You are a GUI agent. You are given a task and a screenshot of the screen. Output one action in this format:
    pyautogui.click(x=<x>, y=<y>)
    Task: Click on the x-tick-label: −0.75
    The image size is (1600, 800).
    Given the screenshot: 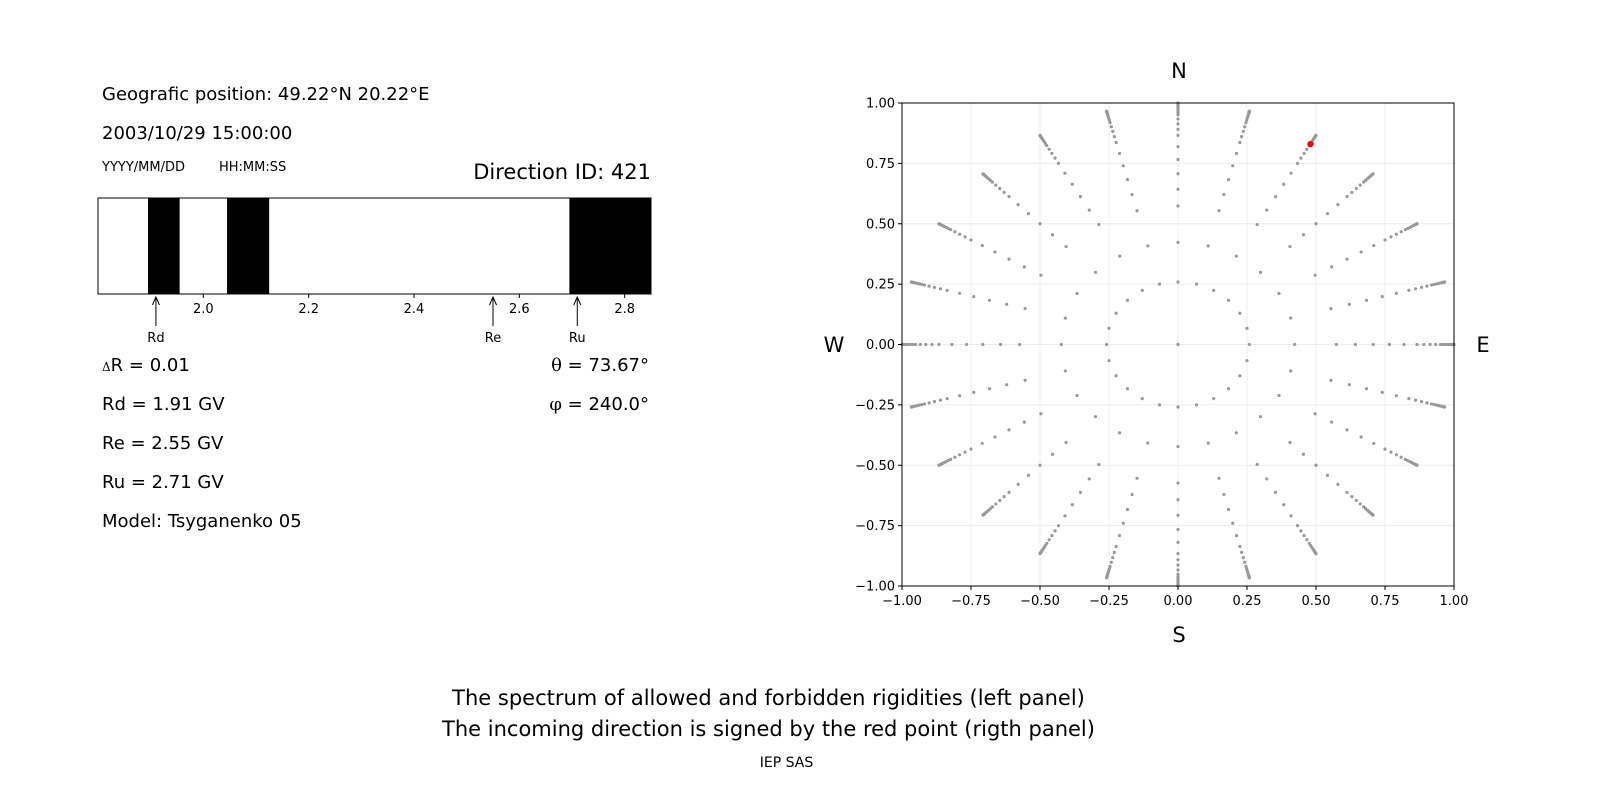 What is the action you would take?
    pyautogui.click(x=971, y=601)
    